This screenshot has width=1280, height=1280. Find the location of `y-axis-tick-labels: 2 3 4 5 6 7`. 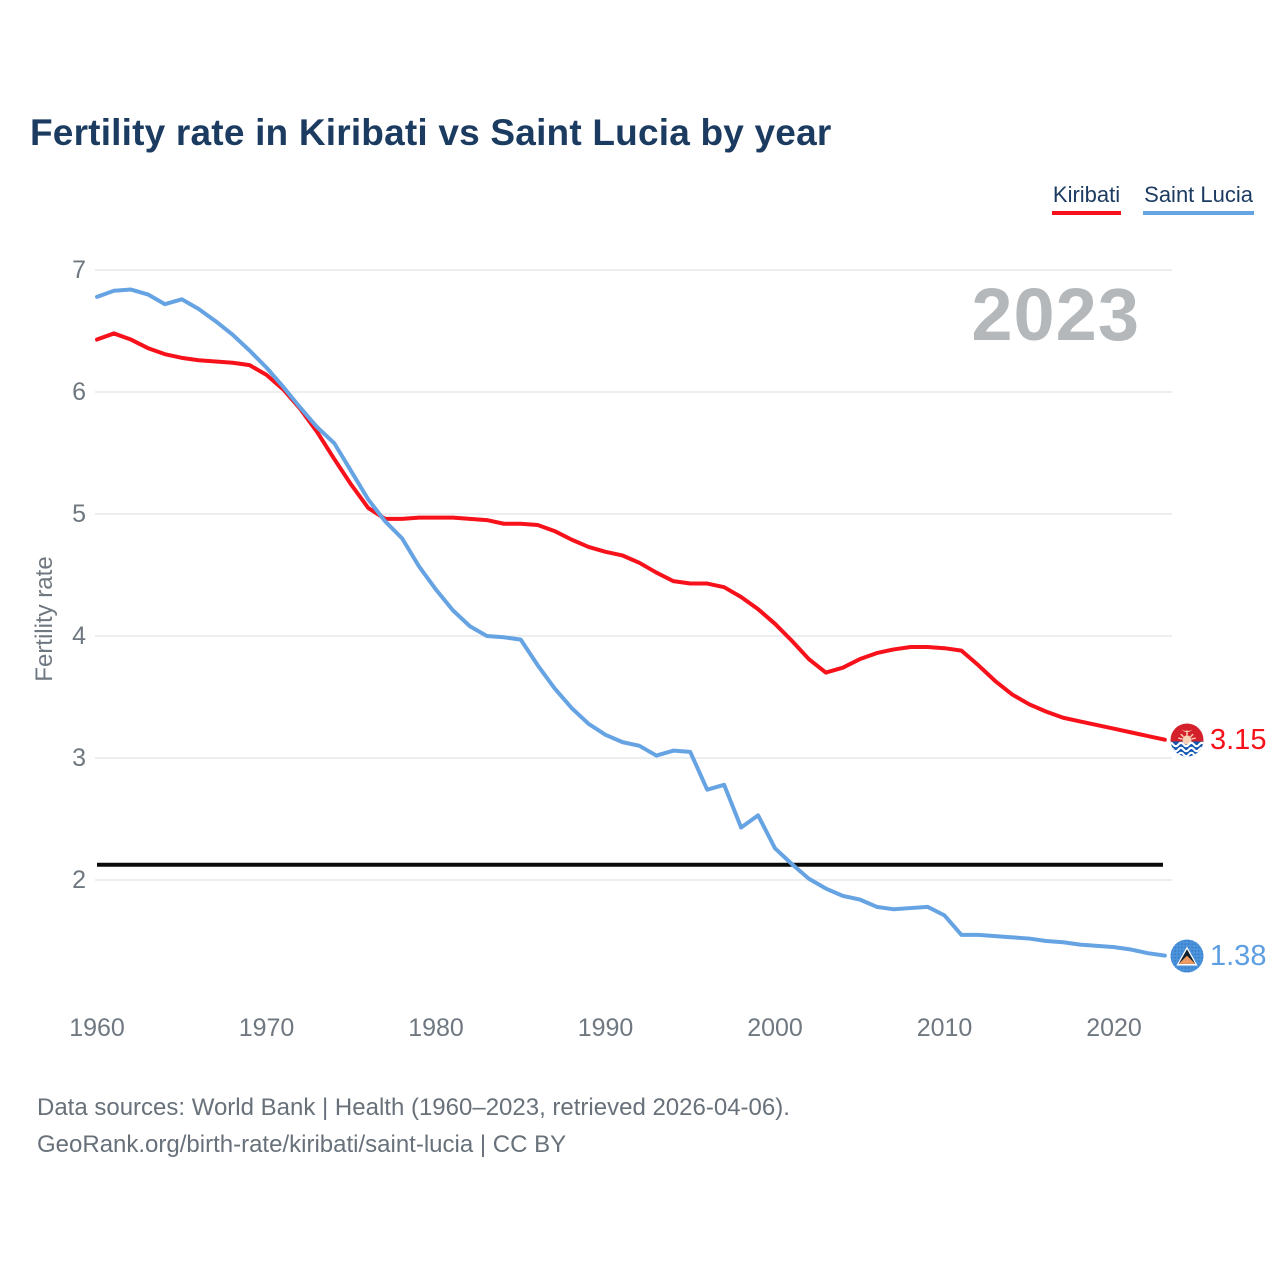

y-axis-tick-labels: 2 3 4 5 6 7 is located at coordinates (45, 550).